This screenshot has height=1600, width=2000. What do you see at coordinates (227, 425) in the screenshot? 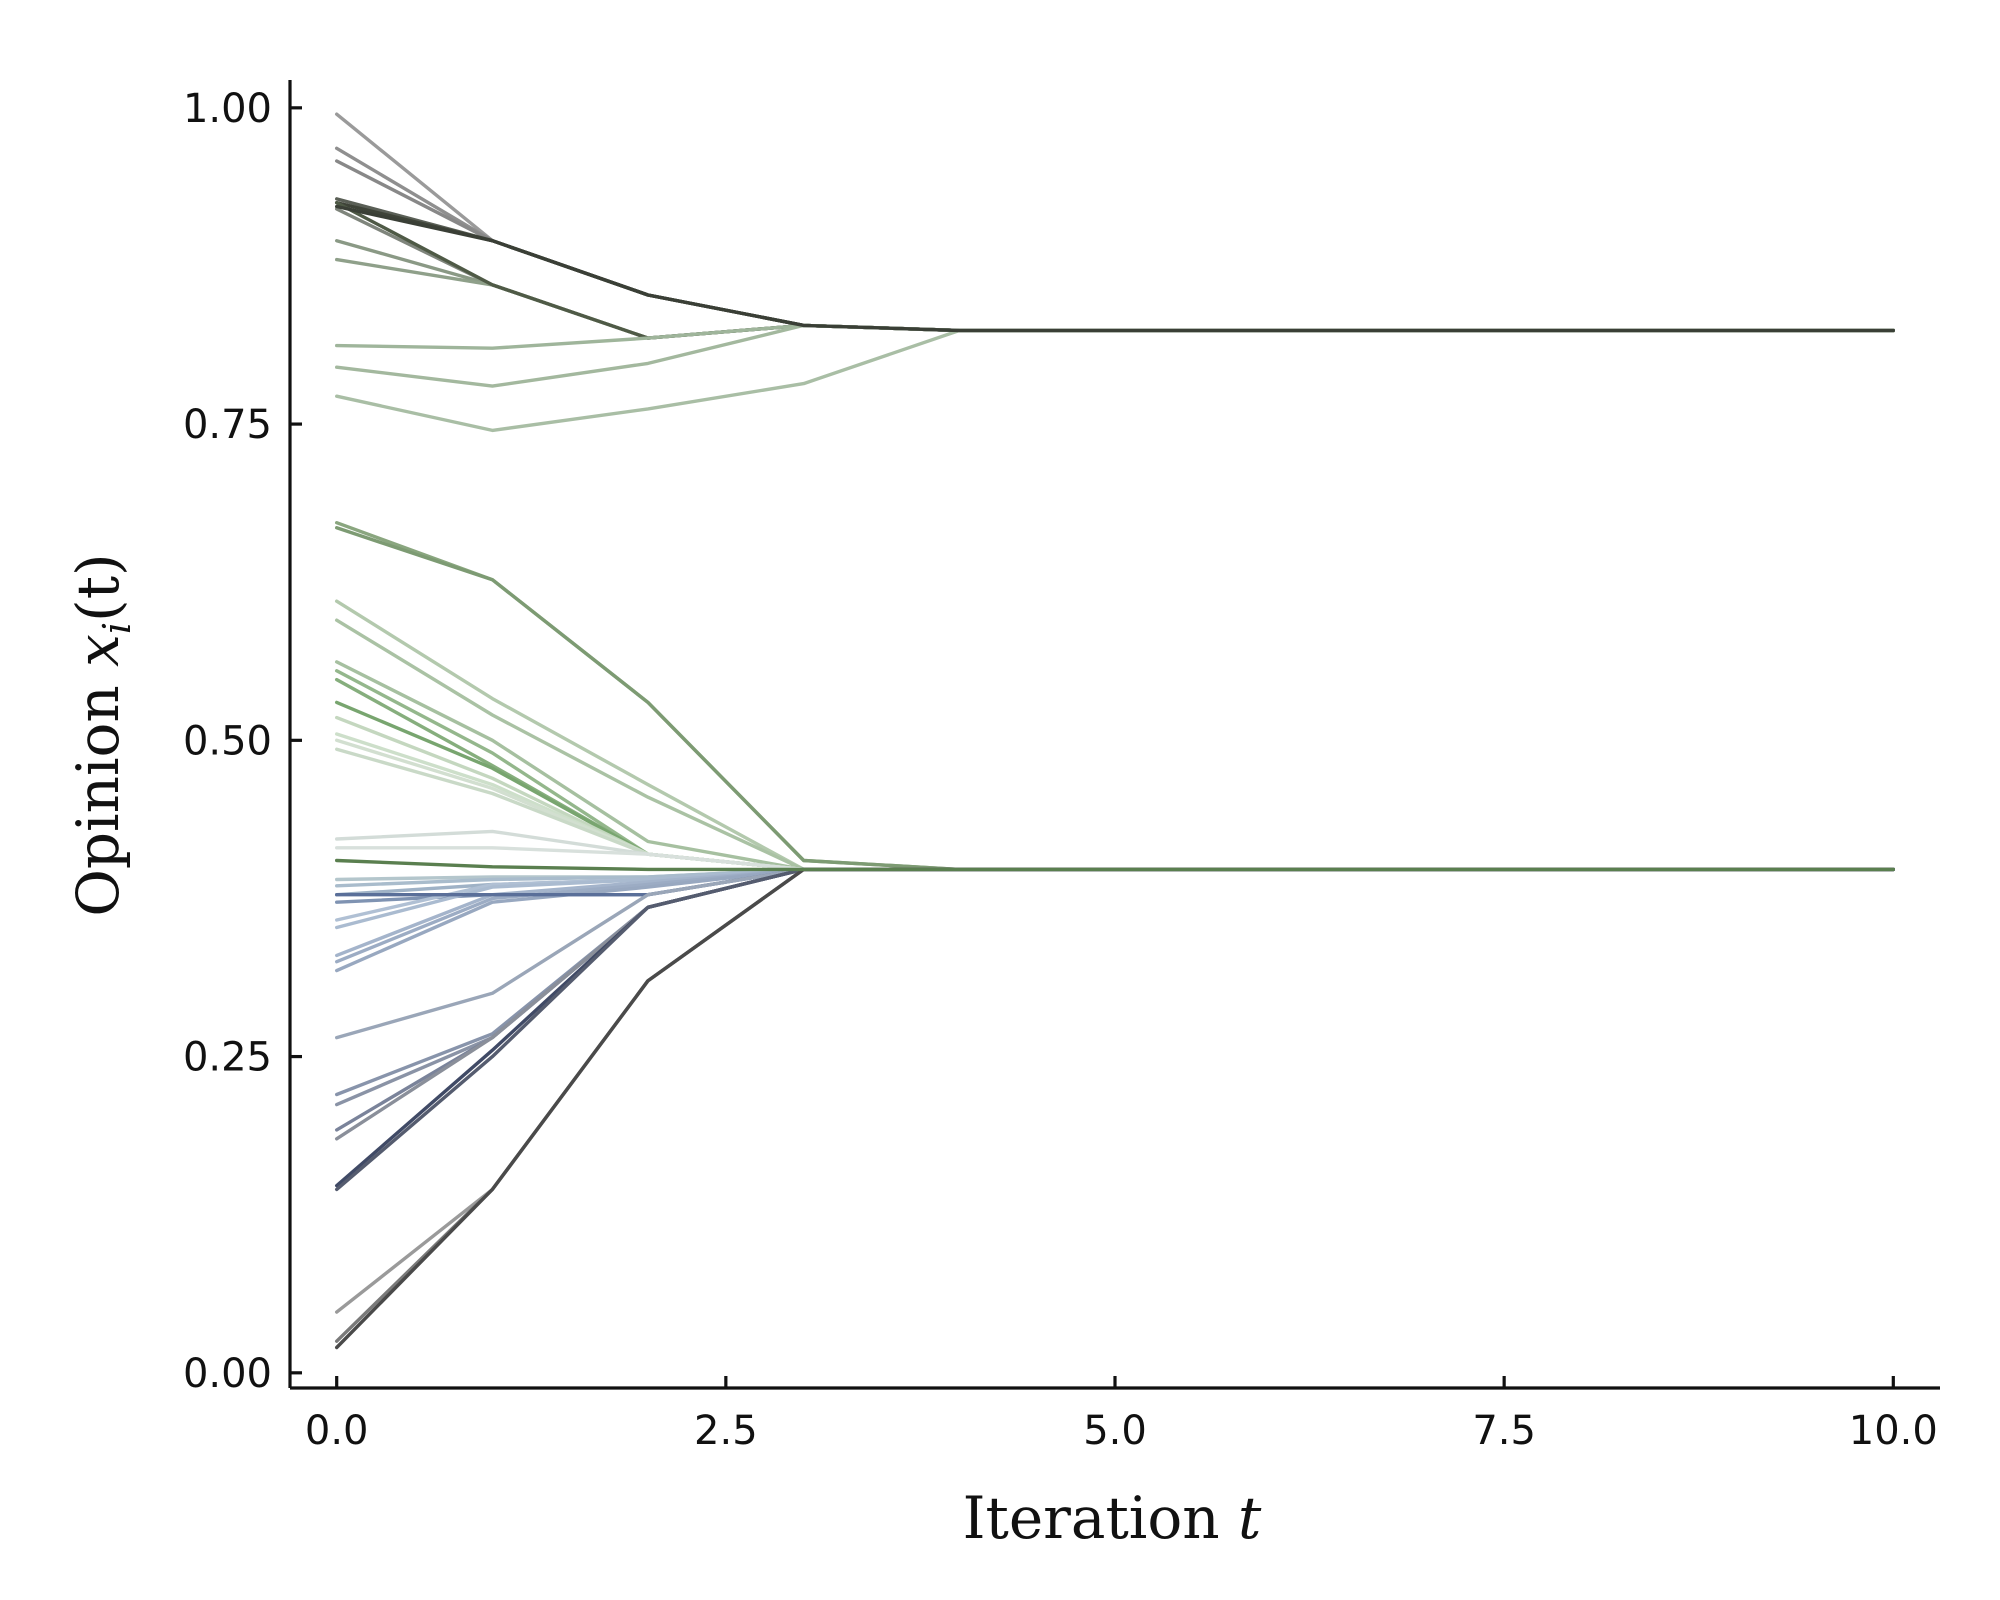
I see `y-tick-label: 0.75` at bounding box center [227, 425].